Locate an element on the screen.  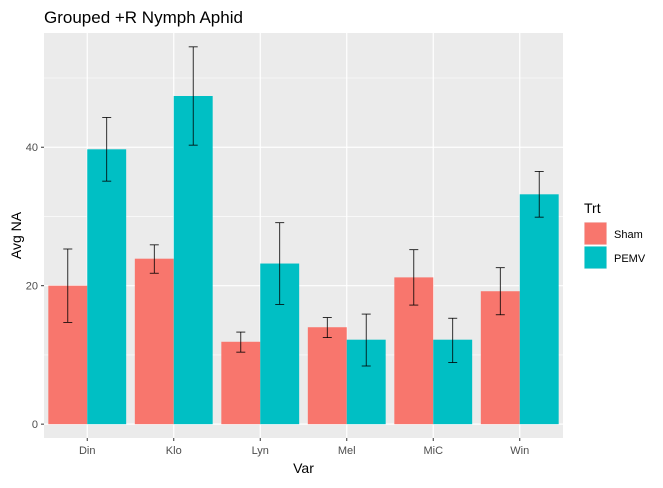
legend-key-sham is located at coordinates (595, 233).